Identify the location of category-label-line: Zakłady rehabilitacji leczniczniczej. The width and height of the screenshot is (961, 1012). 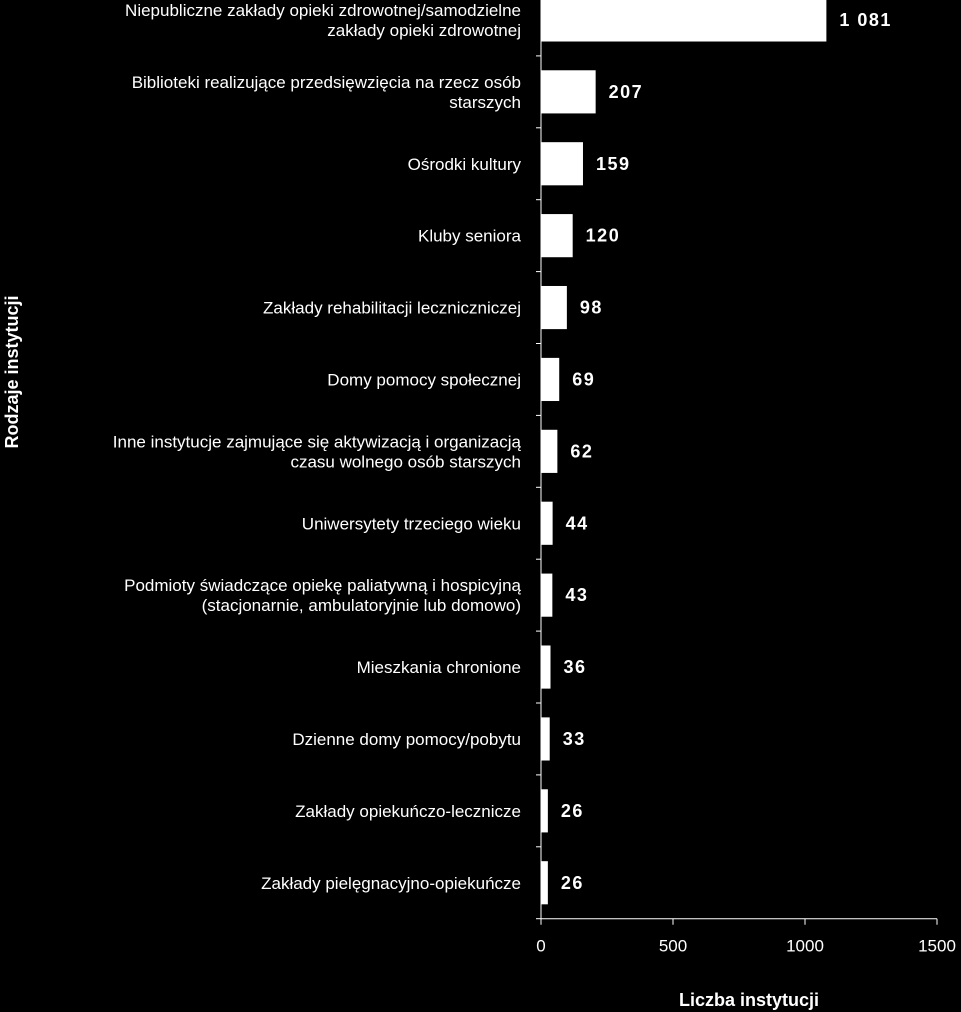
(392, 308).